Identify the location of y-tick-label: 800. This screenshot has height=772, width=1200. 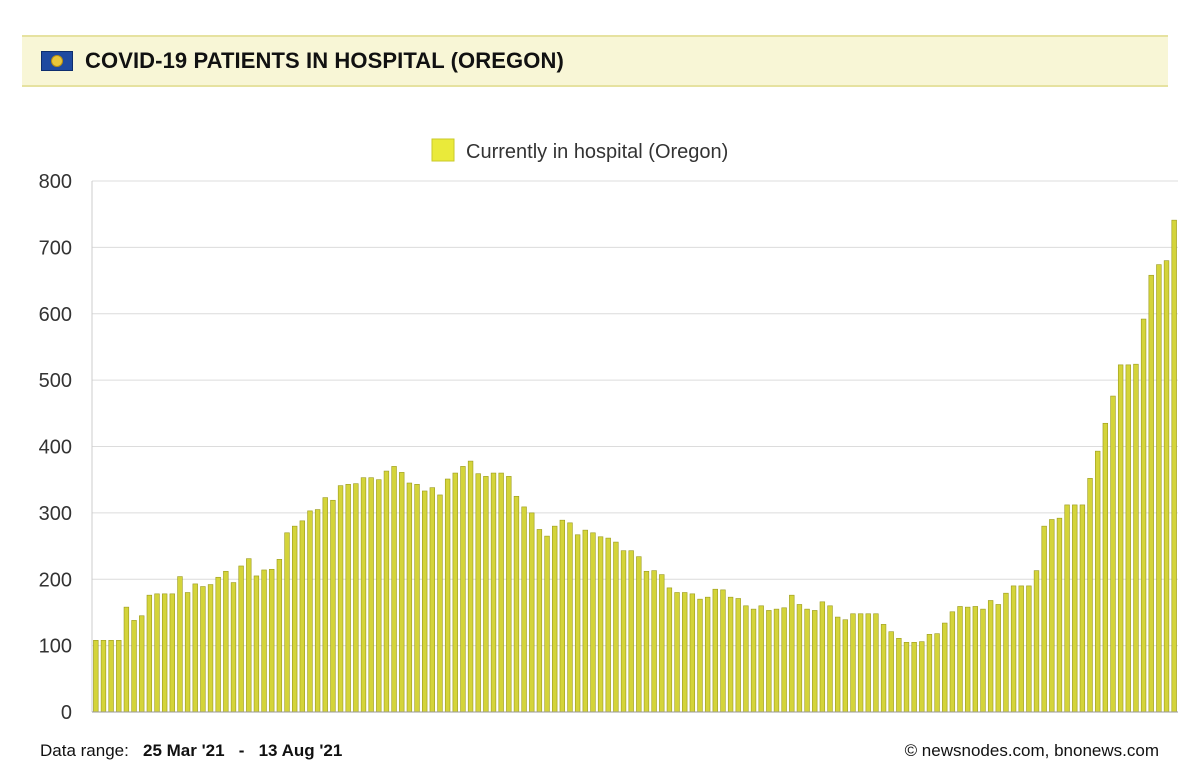
(55, 182).